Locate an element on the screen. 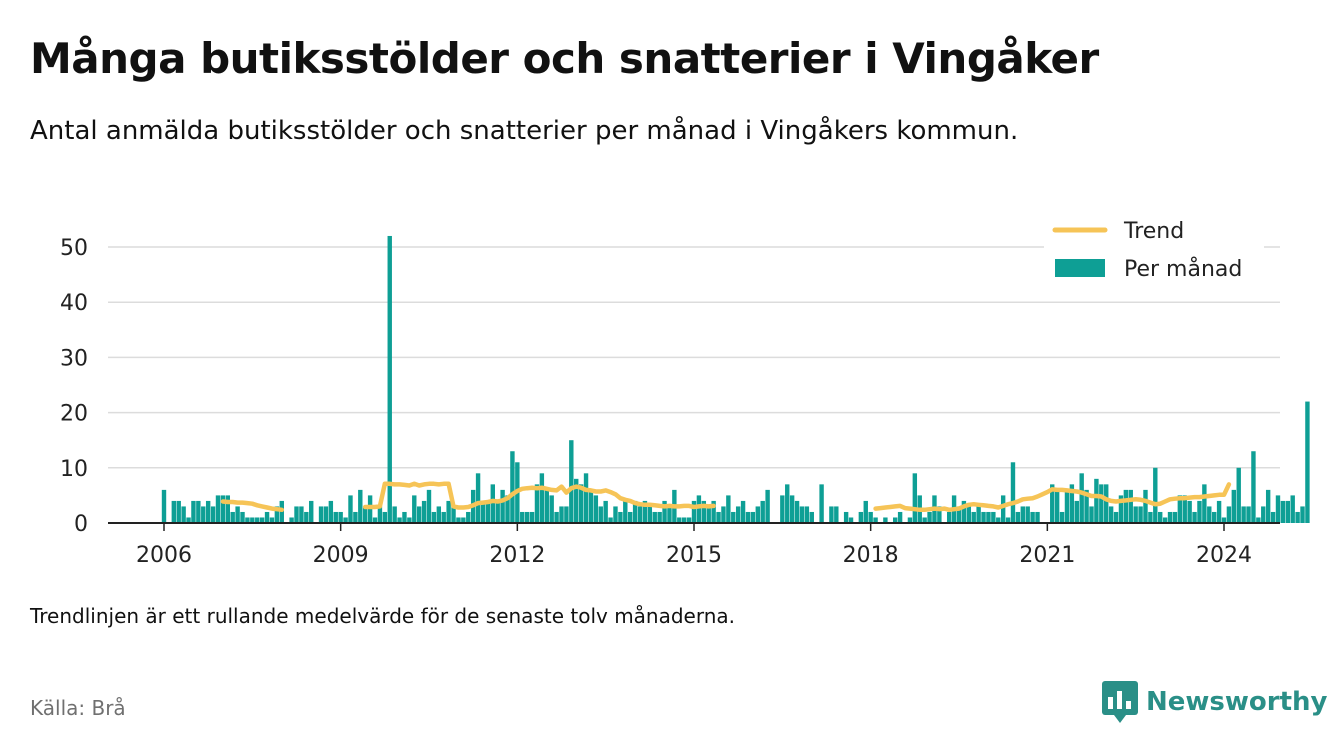 Image resolution: width=1340 pixels, height=753 pixels. legend: Trend Per månad is located at coordinates (1154, 253).